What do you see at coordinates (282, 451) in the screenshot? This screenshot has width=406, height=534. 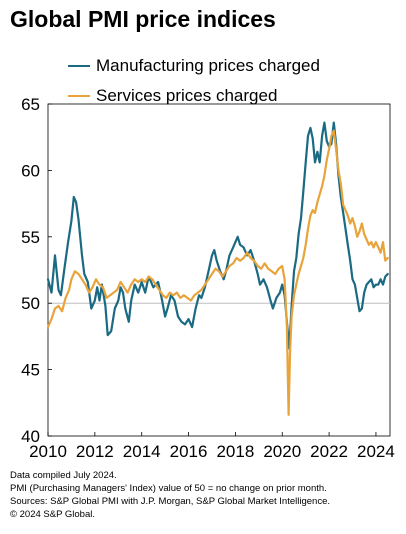 I see `x-tick-label: 2020` at bounding box center [282, 451].